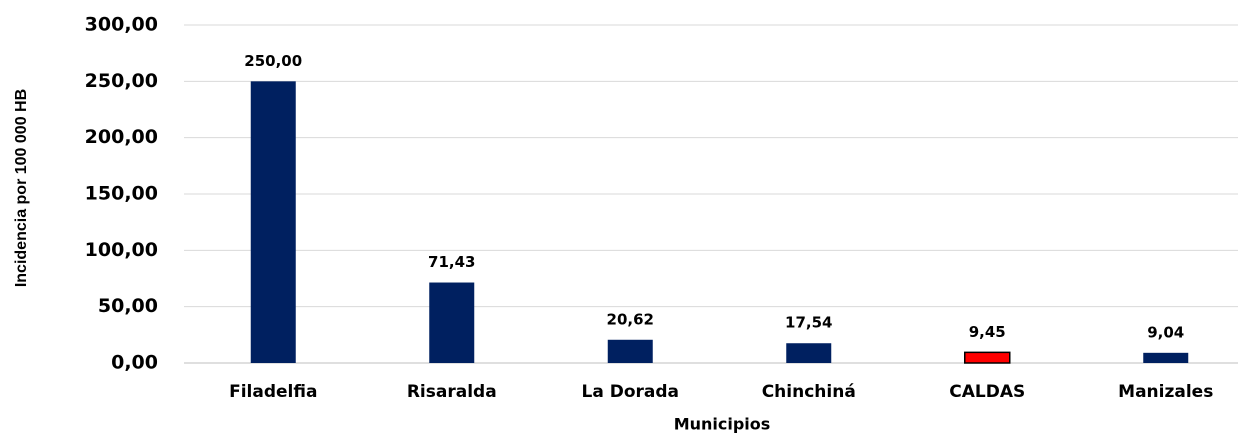  What do you see at coordinates (630, 319) in the screenshot?
I see `data-label: 20,62` at bounding box center [630, 319].